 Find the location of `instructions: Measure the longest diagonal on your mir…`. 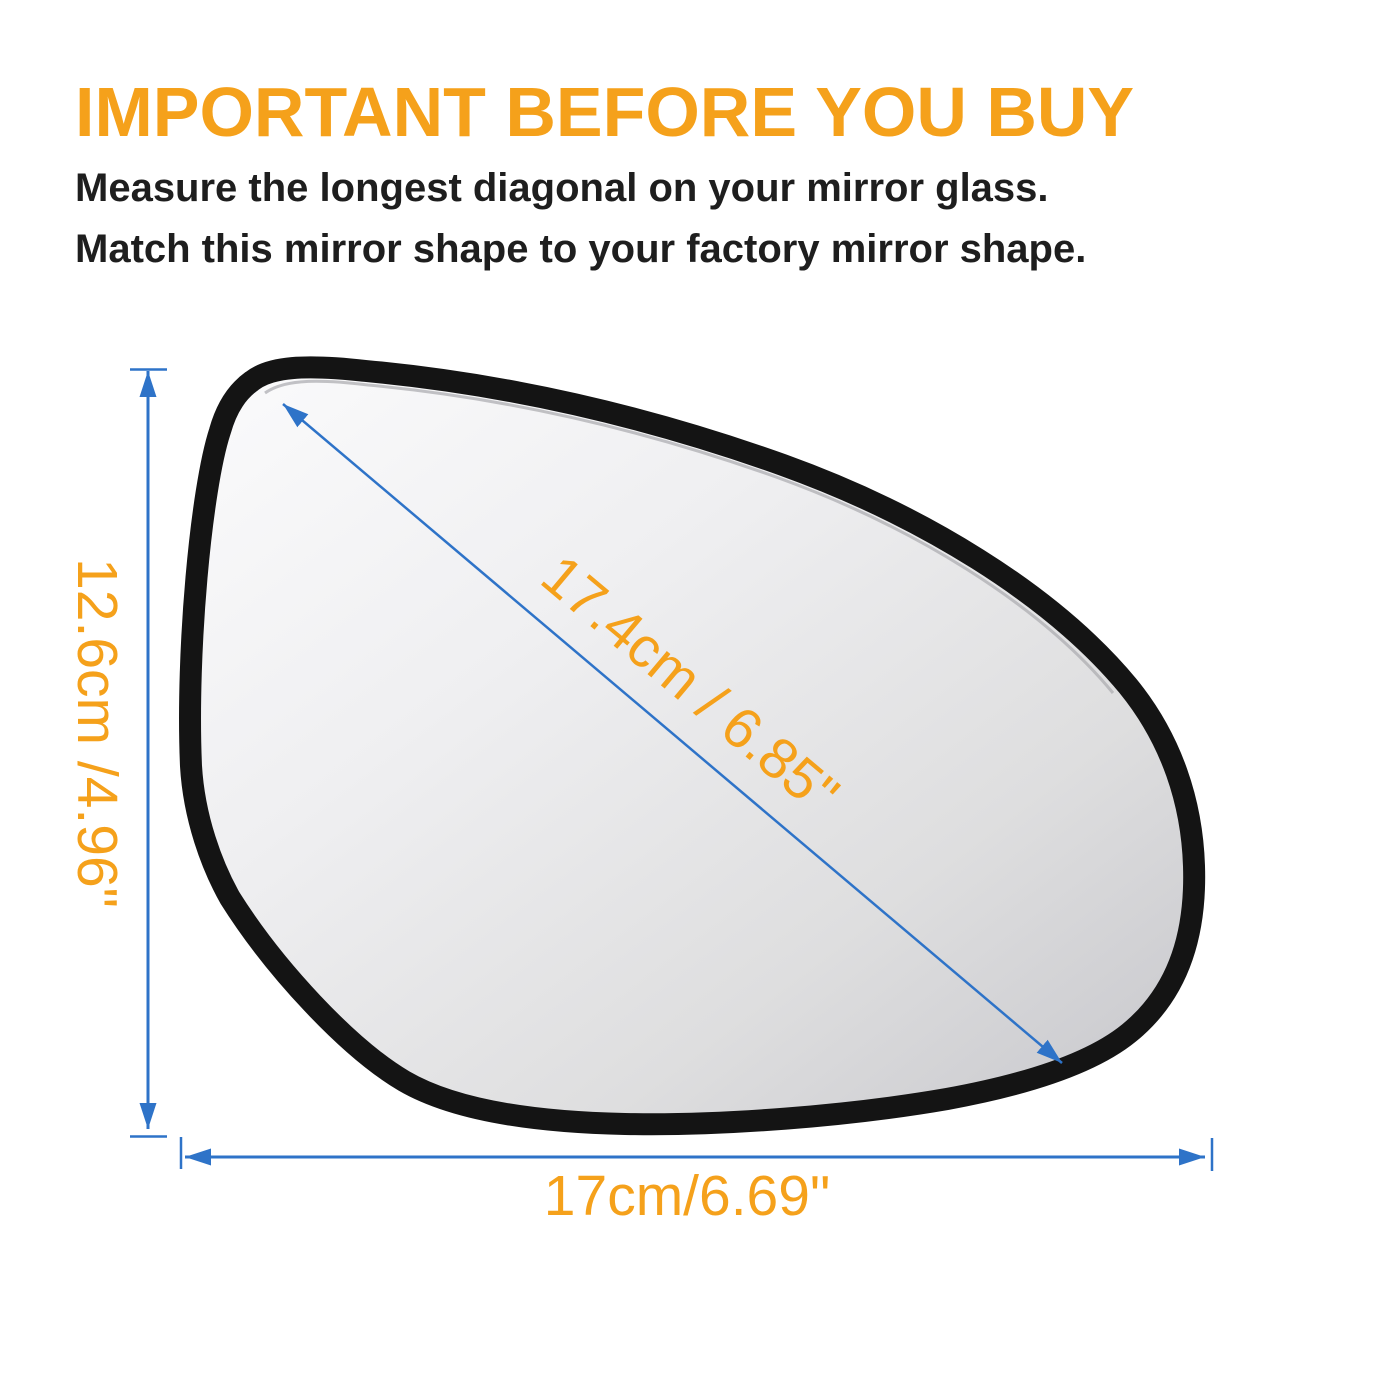

instructions: Measure the longest diagonal on your mir… is located at coordinates (580, 219).